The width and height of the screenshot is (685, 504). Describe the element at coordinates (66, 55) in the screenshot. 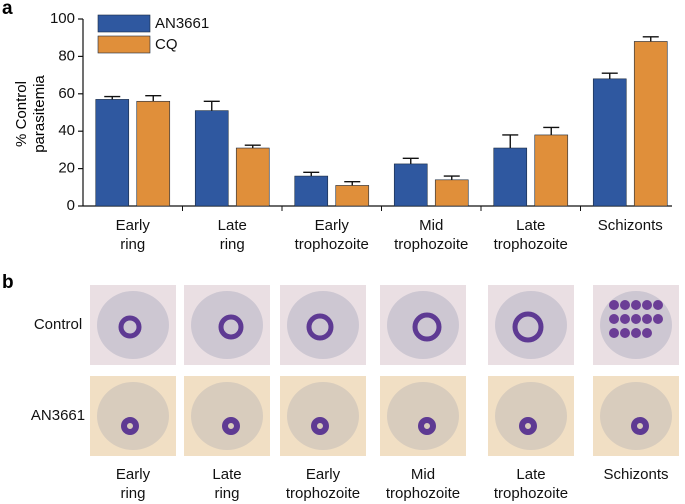

I see `y-tick-label: 80` at that location.